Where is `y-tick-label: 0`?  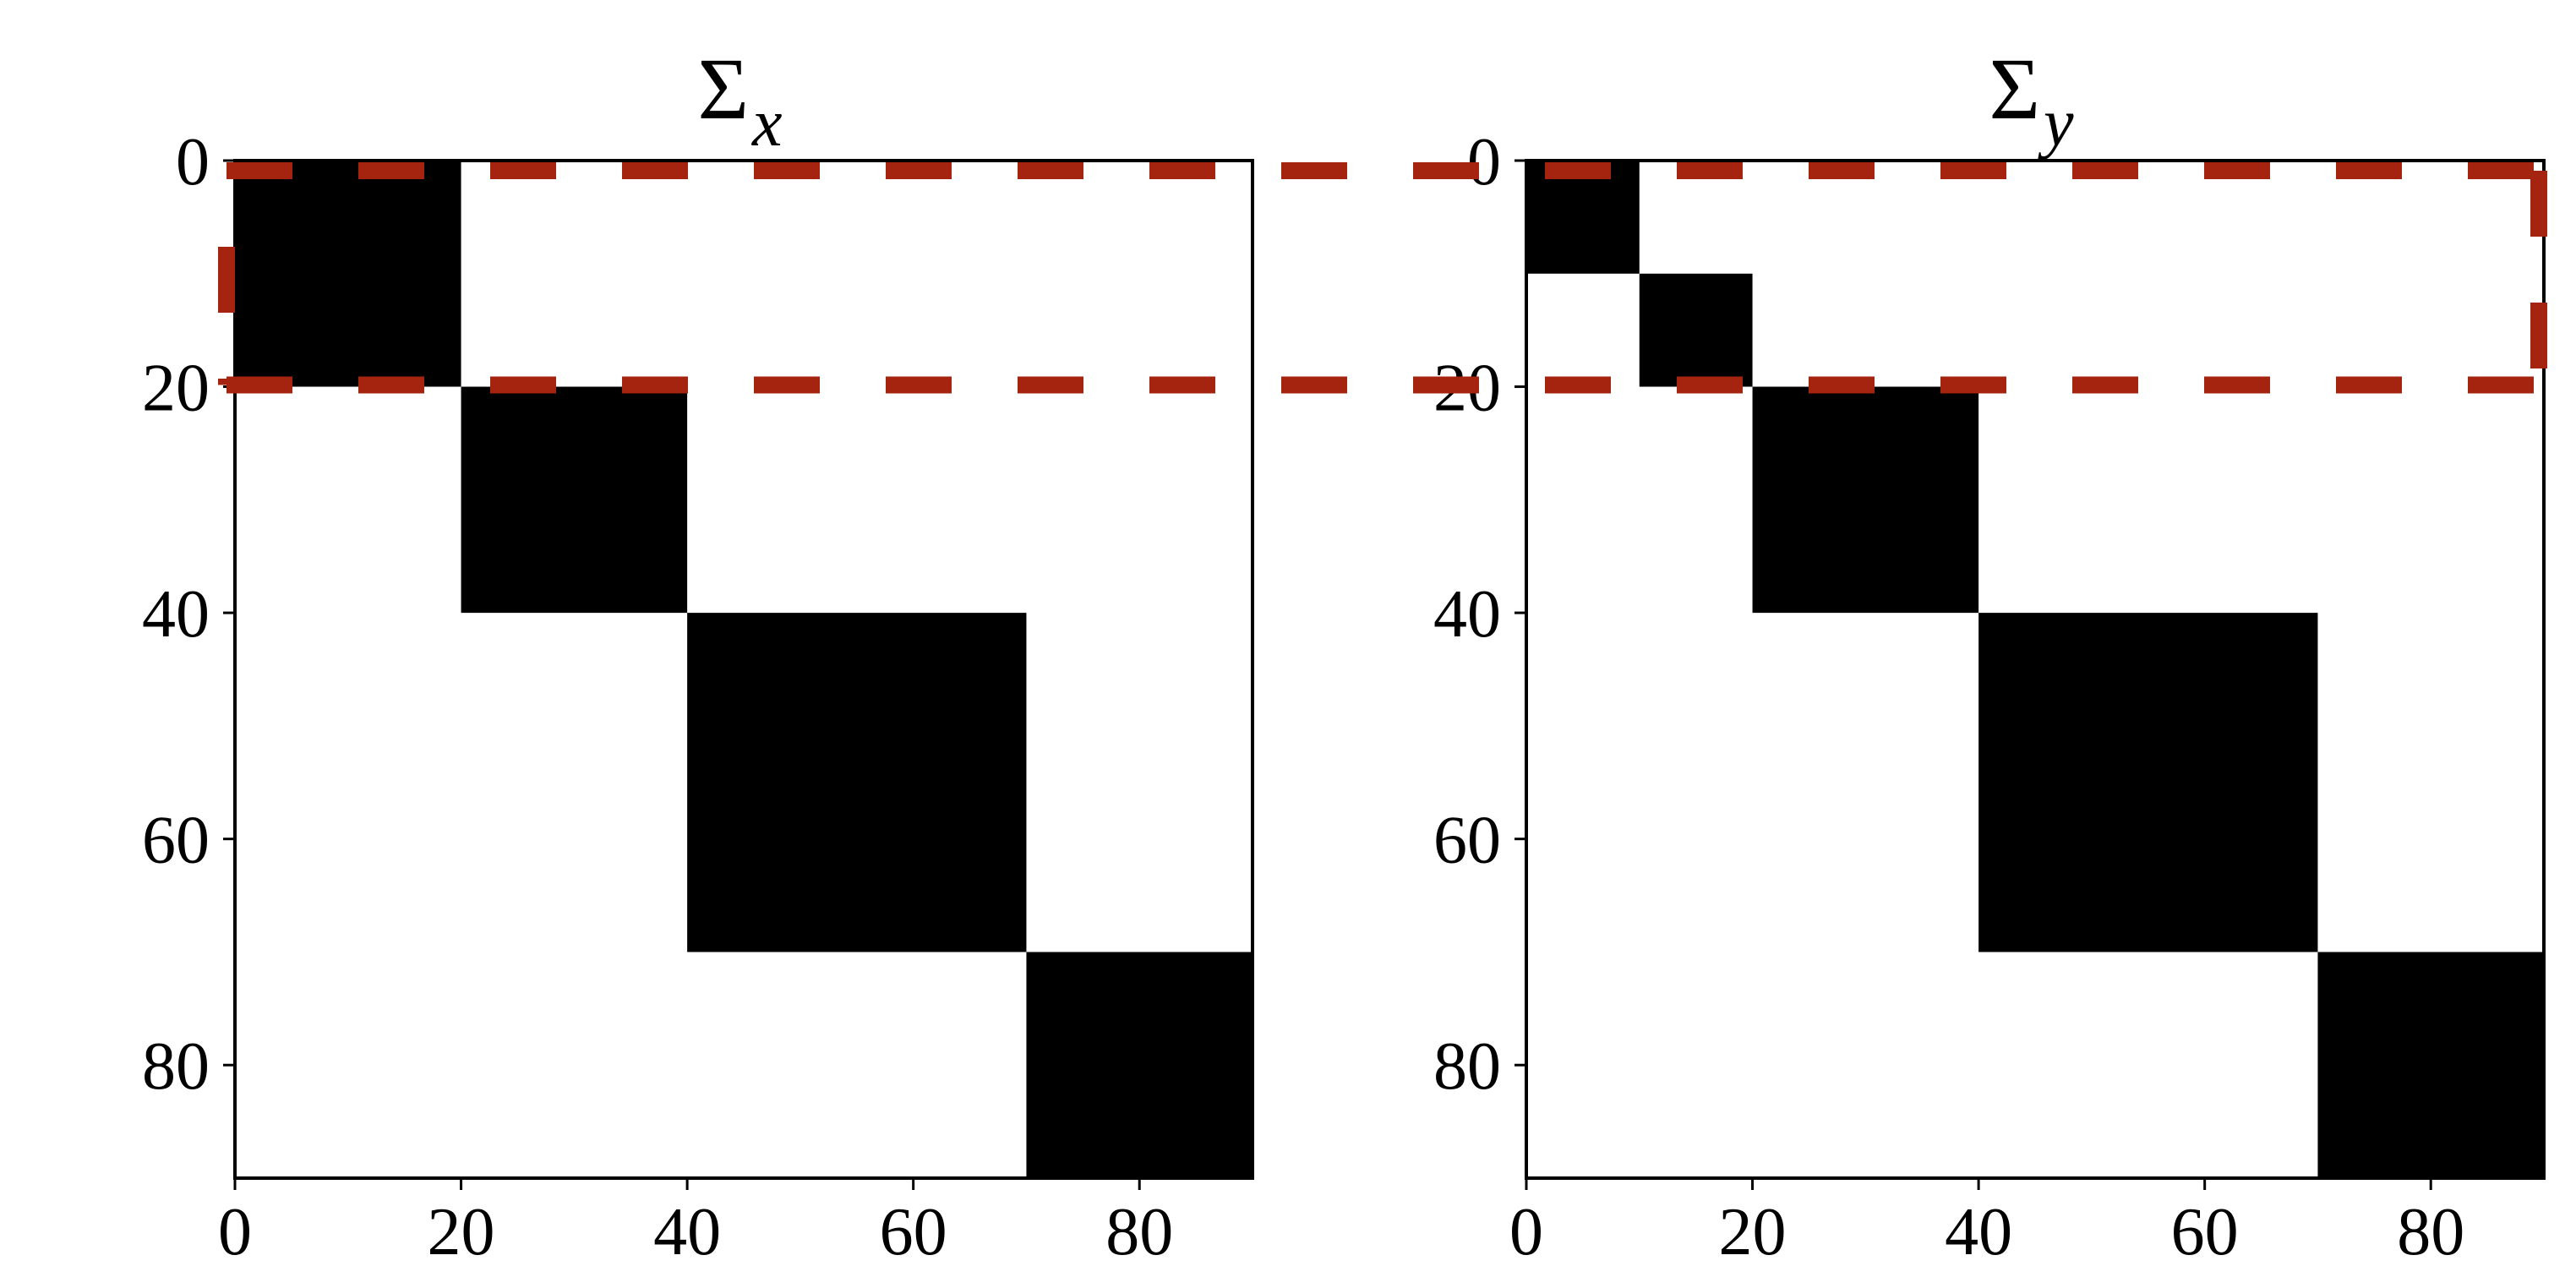 y-tick-label: 0 is located at coordinates (193, 162).